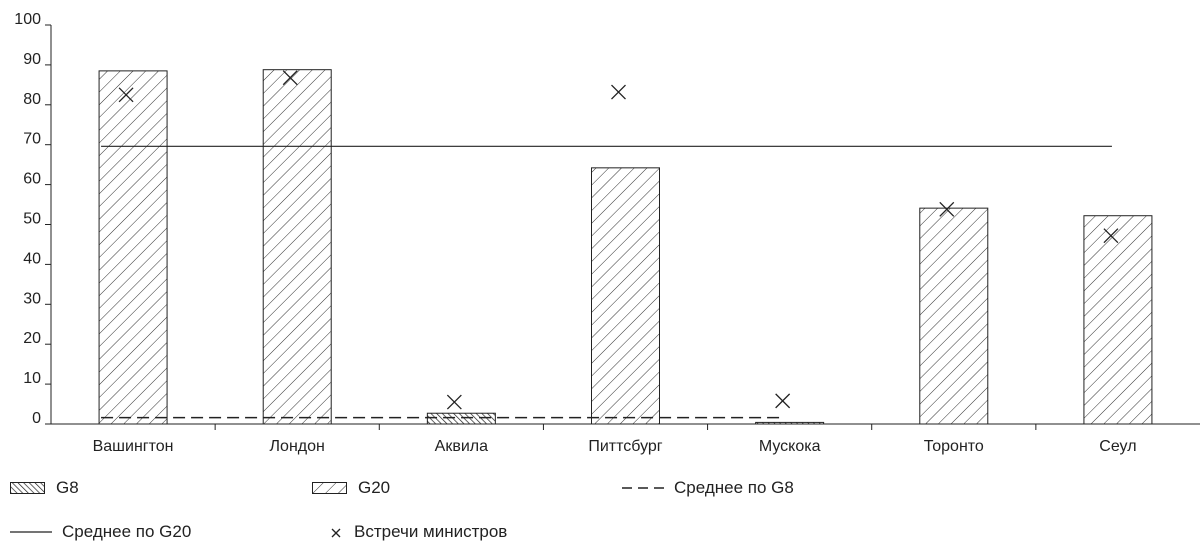 The image size is (1202, 545). I want to click on x-tick-label: Лондон, so click(297, 446).